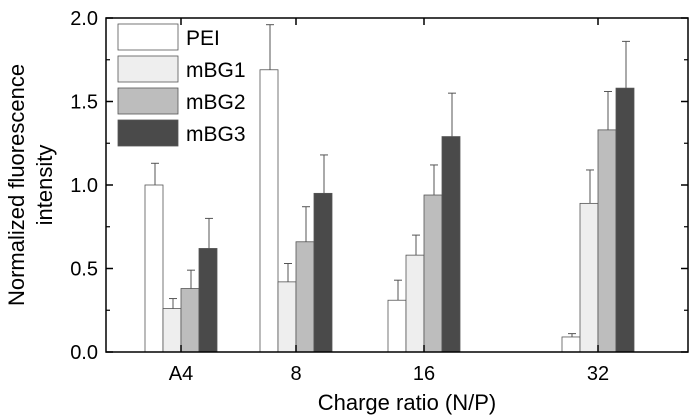 The image size is (700, 415). What do you see at coordinates (84, 19) in the screenshot?
I see `y-tick-label: 2.0` at bounding box center [84, 19].